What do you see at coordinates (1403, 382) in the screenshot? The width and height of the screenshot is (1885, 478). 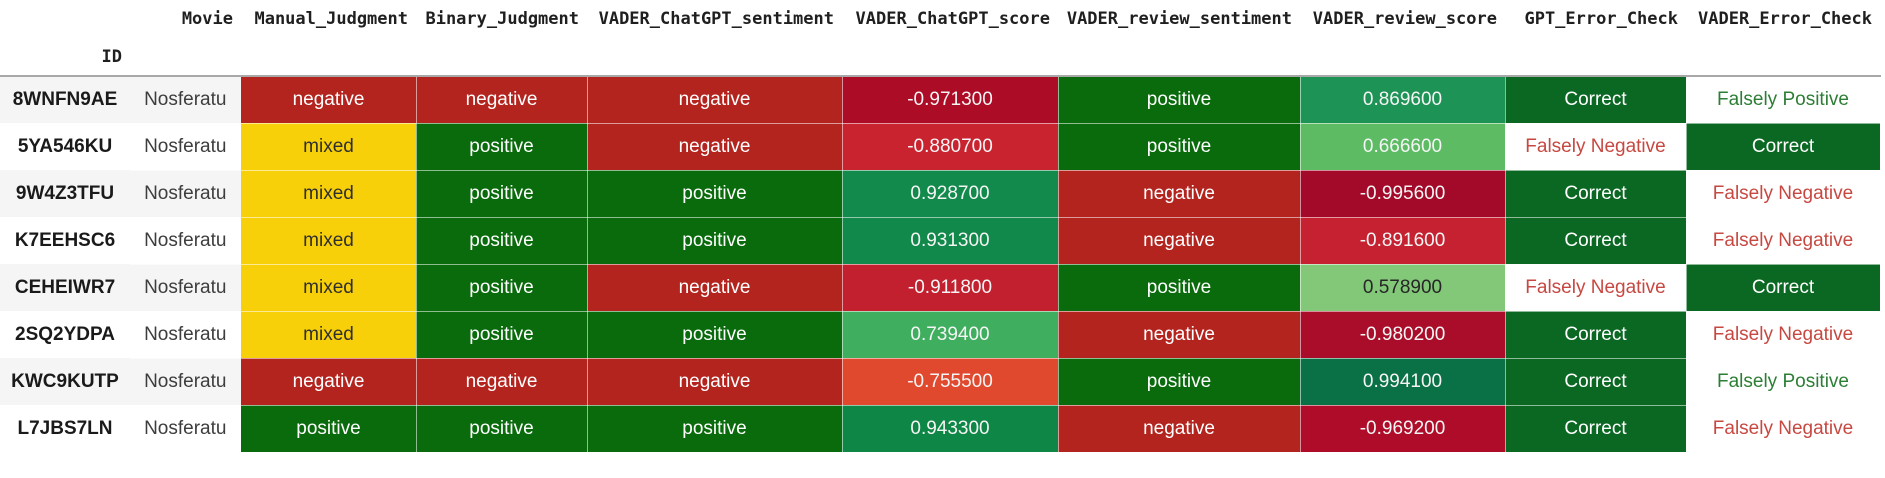 I see `cell-vader-review-score: 0.994100` at bounding box center [1403, 382].